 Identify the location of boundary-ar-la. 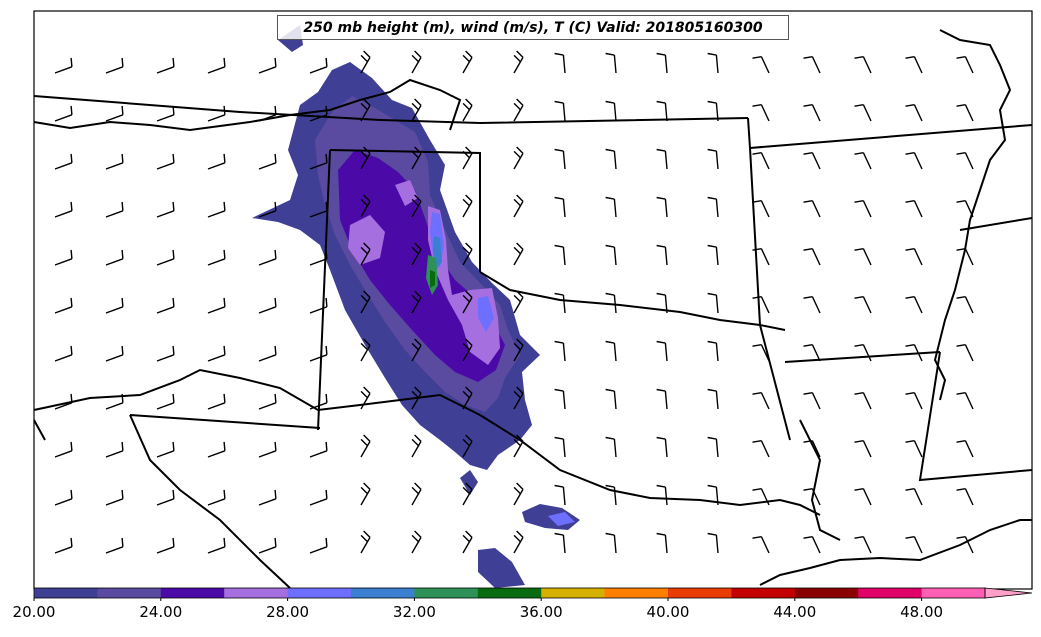
(862, 357).